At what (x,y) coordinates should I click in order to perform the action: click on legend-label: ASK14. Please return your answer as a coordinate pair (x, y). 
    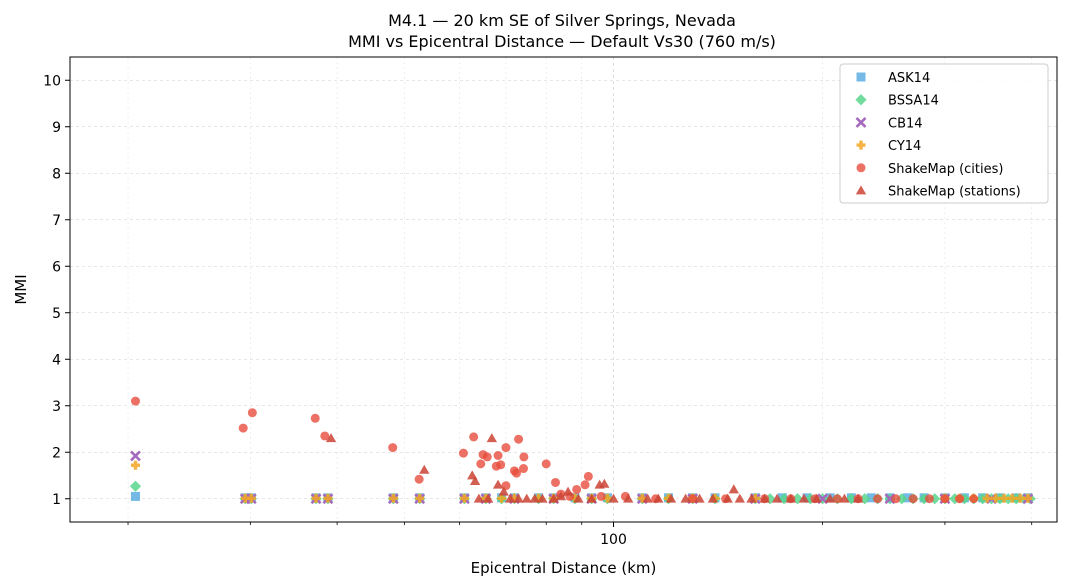
    Looking at the image, I should click on (909, 78).